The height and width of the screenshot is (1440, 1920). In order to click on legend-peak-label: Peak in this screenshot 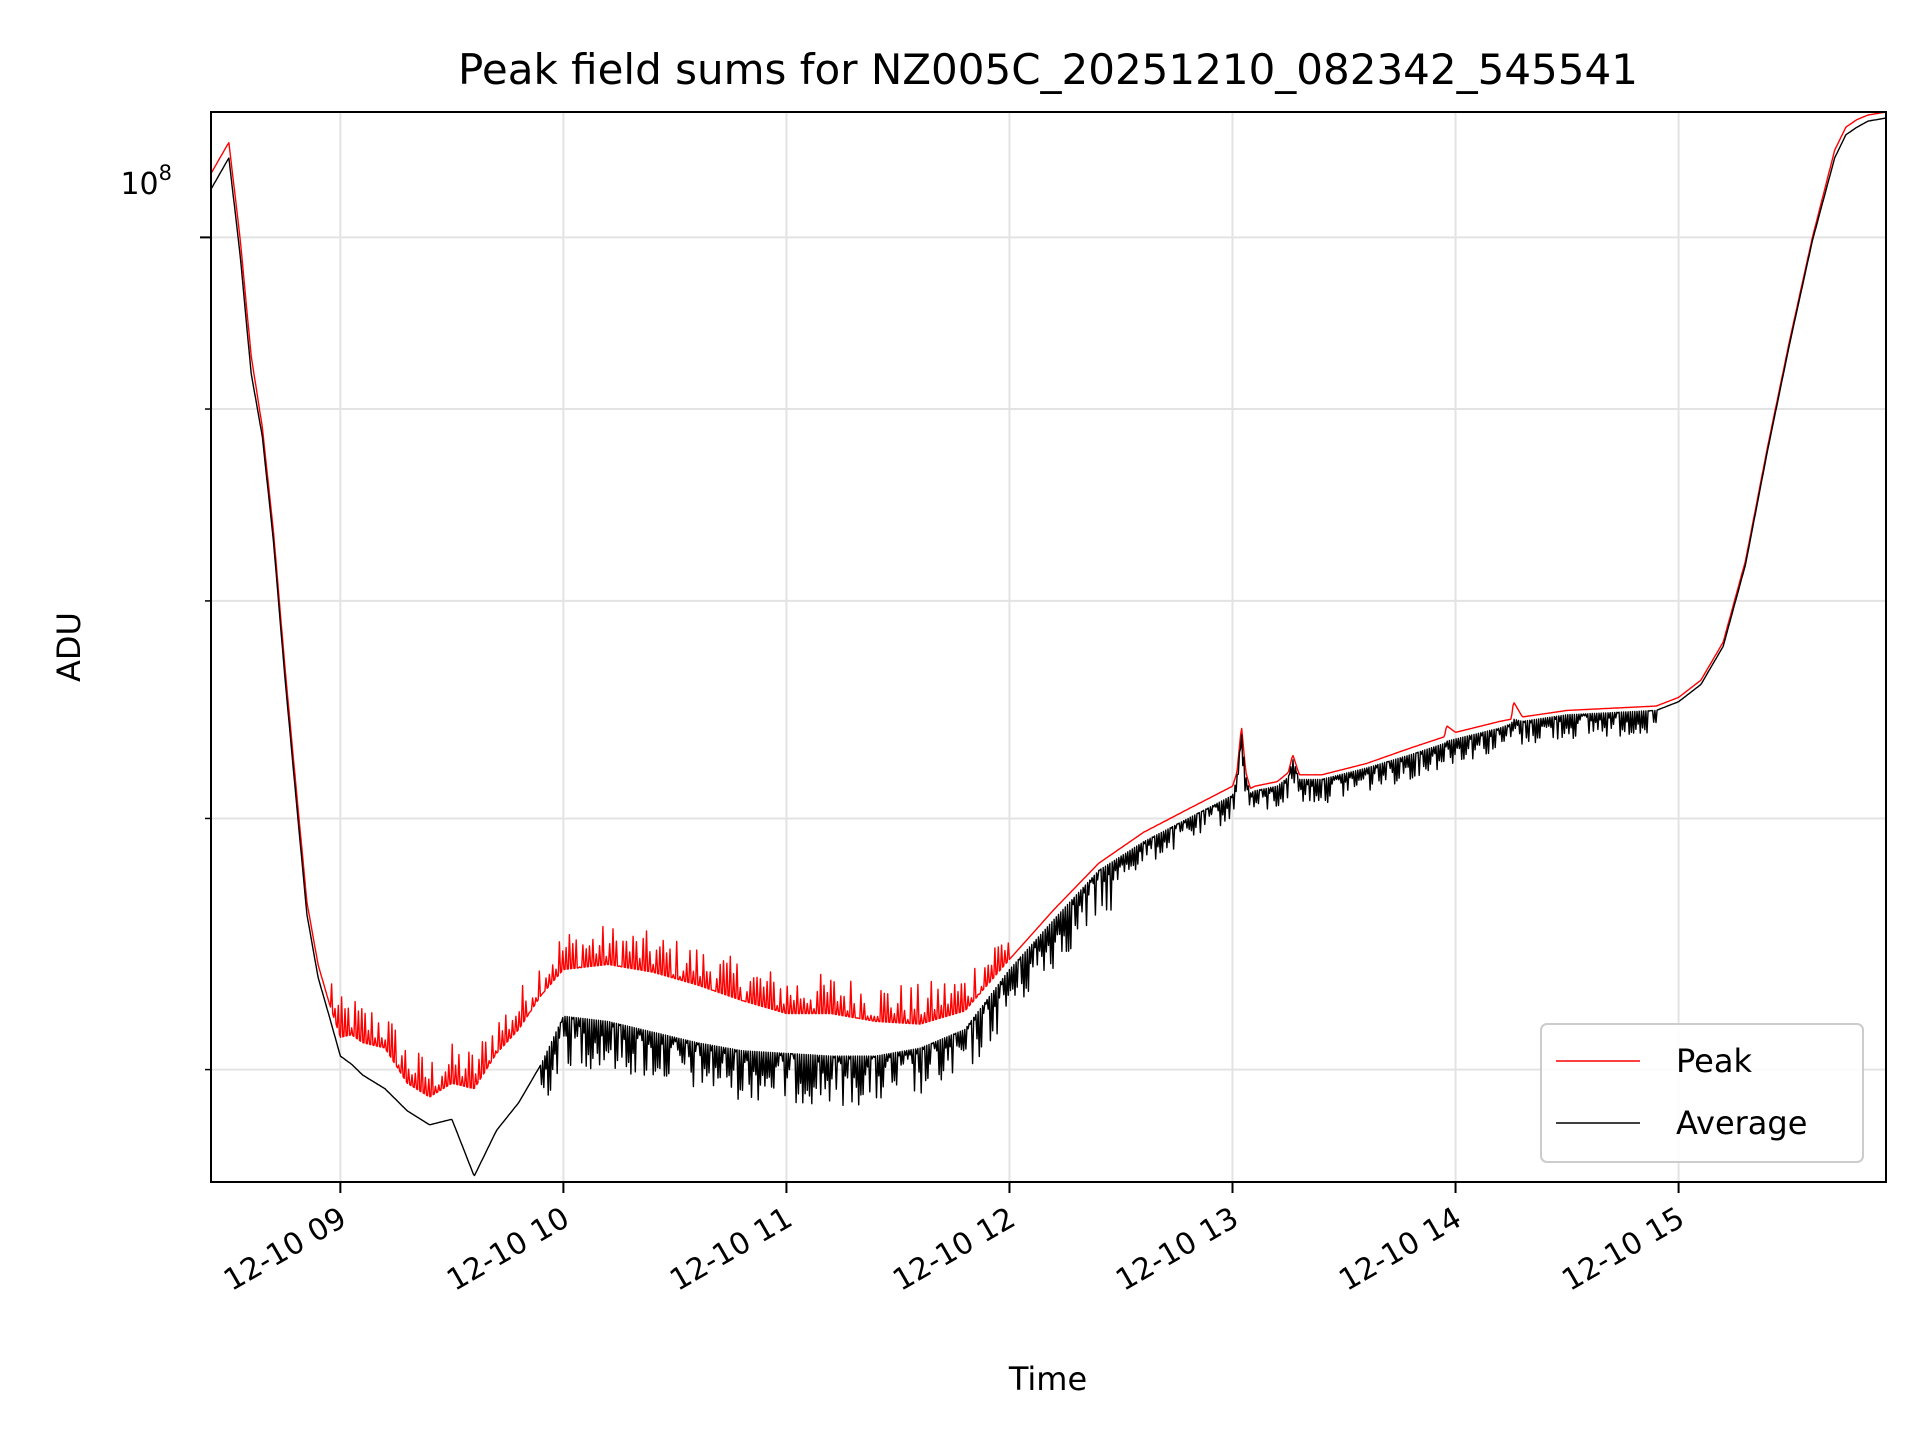, I will do `click(1714, 1061)`.